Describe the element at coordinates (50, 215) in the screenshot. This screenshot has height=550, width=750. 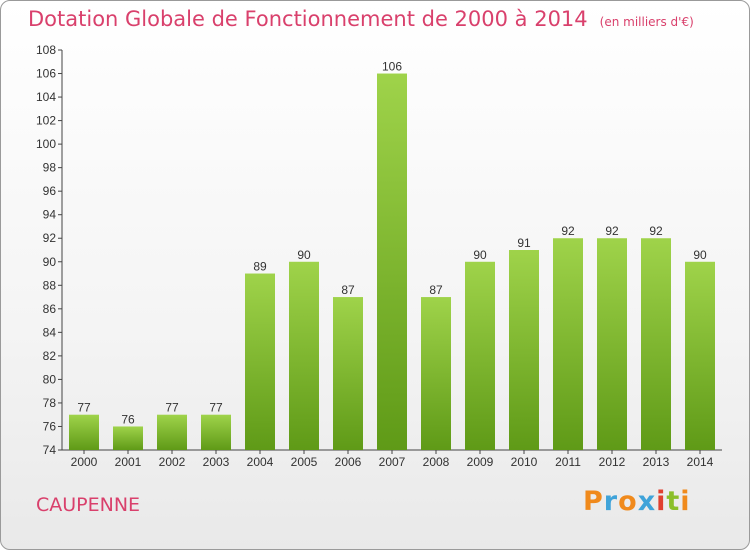
I see `y-tick-label: 94` at that location.